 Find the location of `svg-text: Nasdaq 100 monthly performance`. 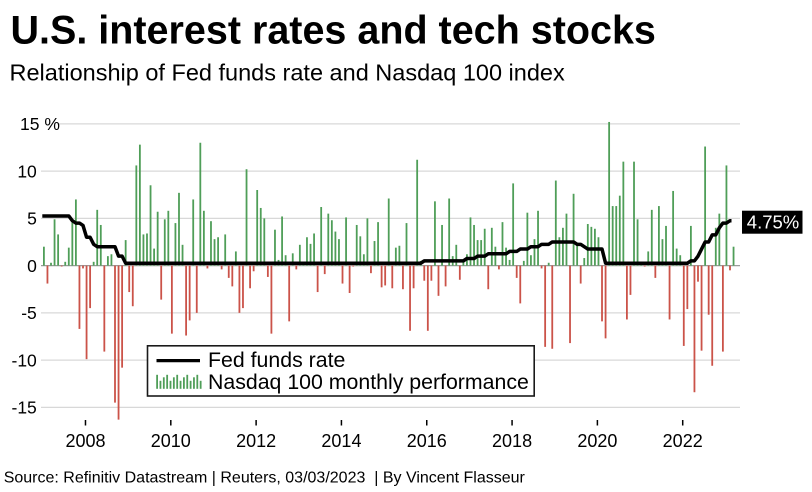

svg-text: Nasdaq 100 monthly performance is located at coordinates (368, 382).